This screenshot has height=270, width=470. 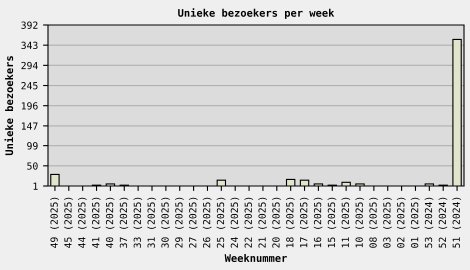 What do you see at coordinates (29, 25) in the screenshot?
I see `y-tick-label: 392` at bounding box center [29, 25].